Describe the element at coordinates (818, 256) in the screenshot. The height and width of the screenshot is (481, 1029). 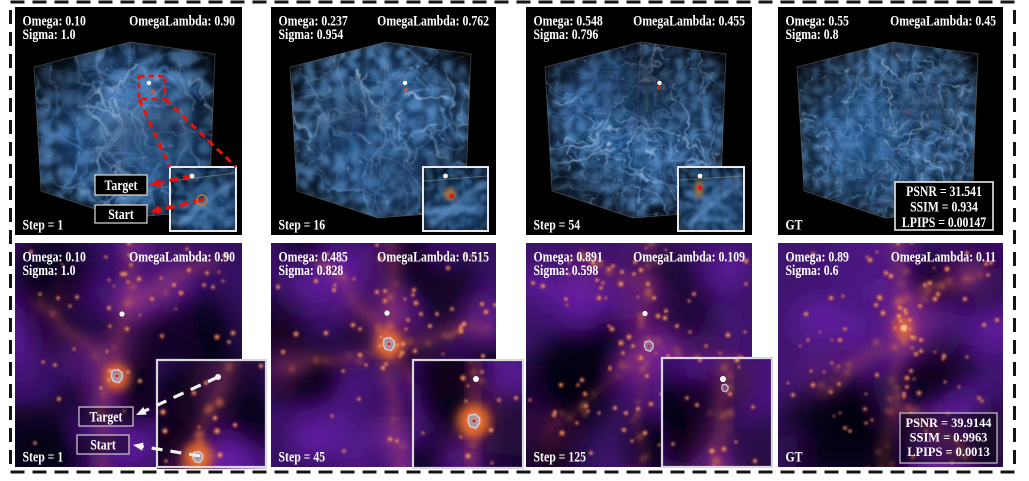
I see `svg-text: Omega: 0.89` at that location.